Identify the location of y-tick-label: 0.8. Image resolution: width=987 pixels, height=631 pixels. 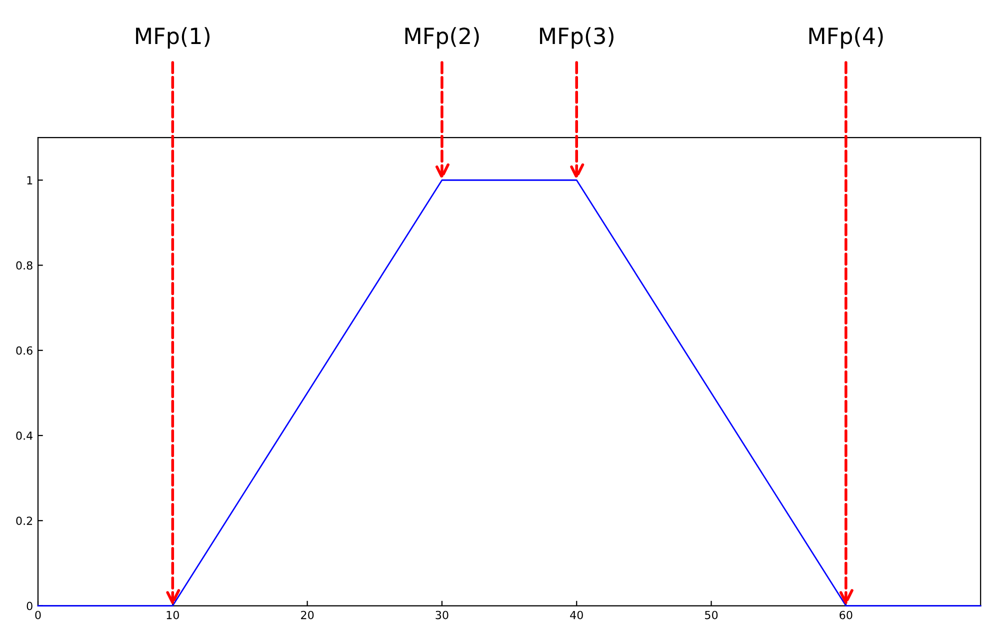
(24, 265).